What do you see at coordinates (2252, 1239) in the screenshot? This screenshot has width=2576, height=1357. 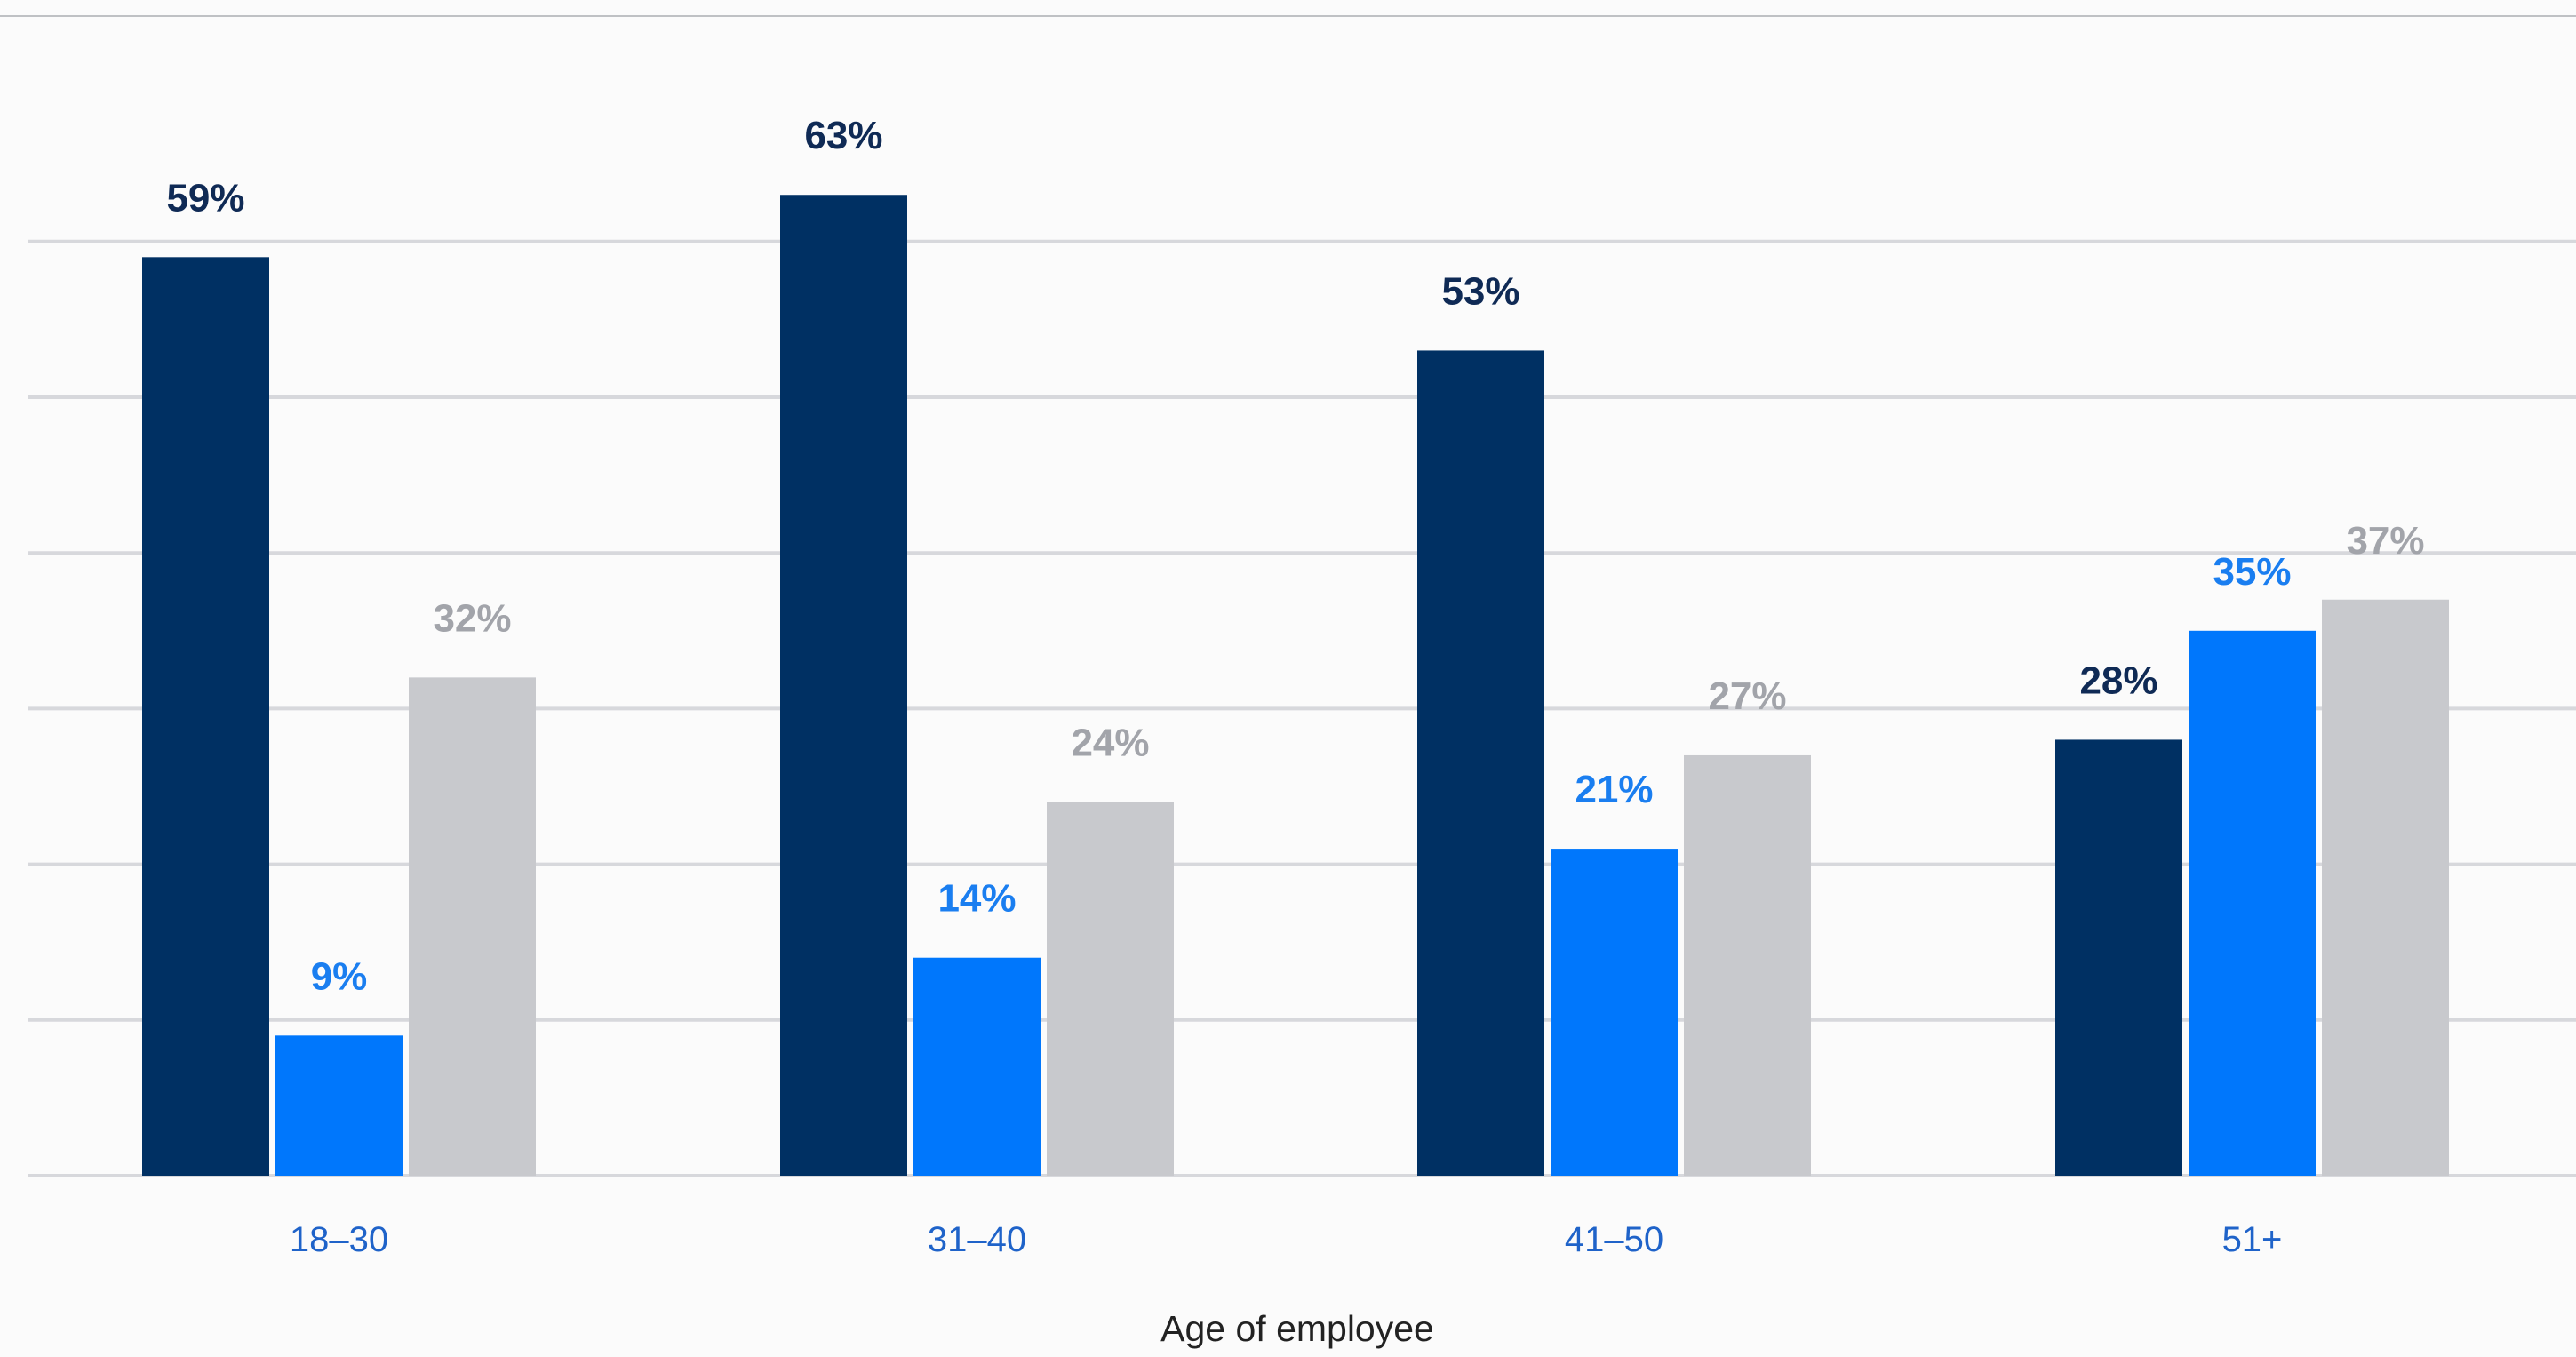 I see `category-label: 51+` at bounding box center [2252, 1239].